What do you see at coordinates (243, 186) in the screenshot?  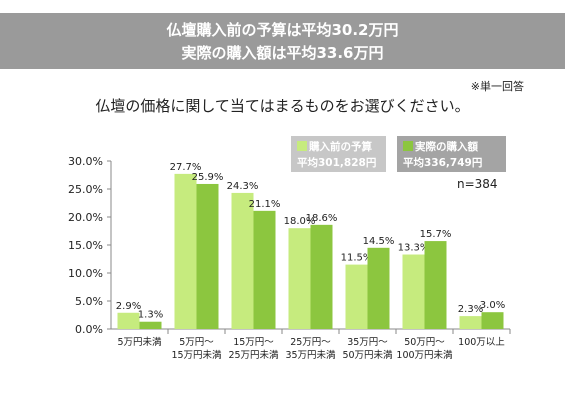 I see `data-label: 24.3%` at bounding box center [243, 186].